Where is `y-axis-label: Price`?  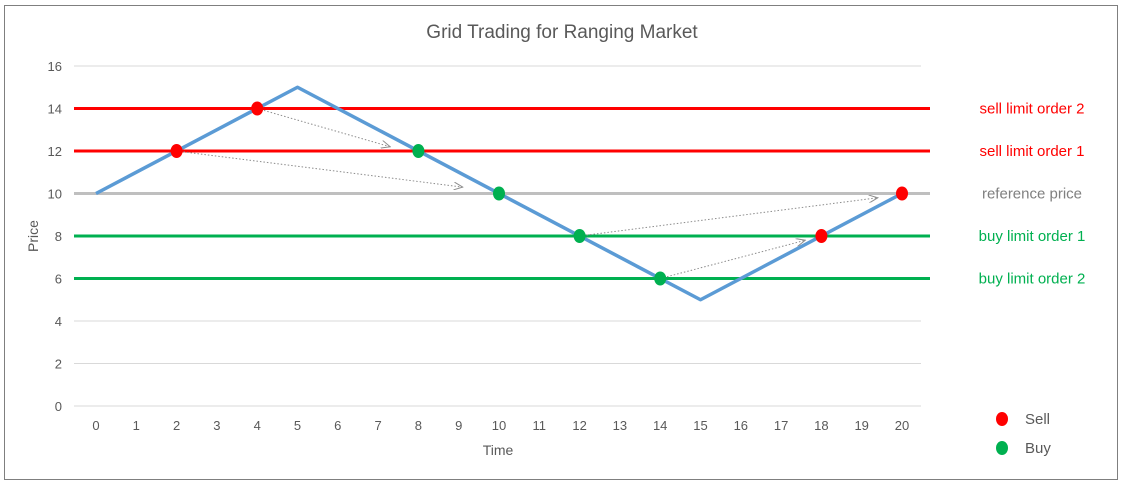
y-axis-label: Price is located at coordinates (33, 236).